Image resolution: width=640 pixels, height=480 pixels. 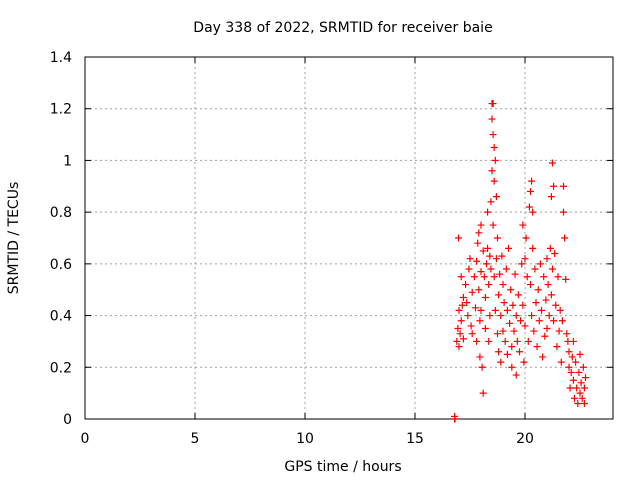 I want to click on y-tick-label: 1.4, so click(x=61, y=58).